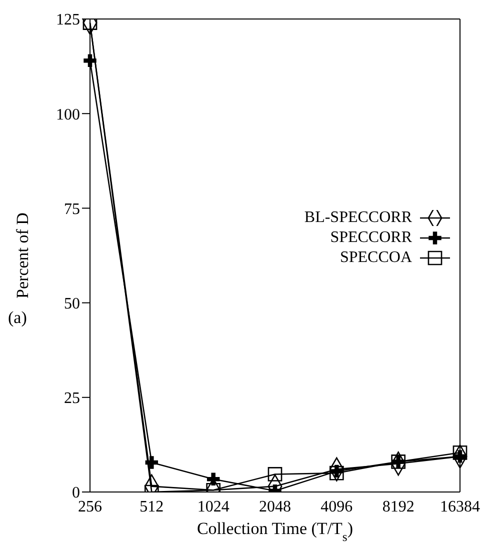 This screenshot has height=552, width=492. What do you see at coordinates (213, 507) in the screenshot?
I see `x-tick-label: 1024` at bounding box center [213, 507].